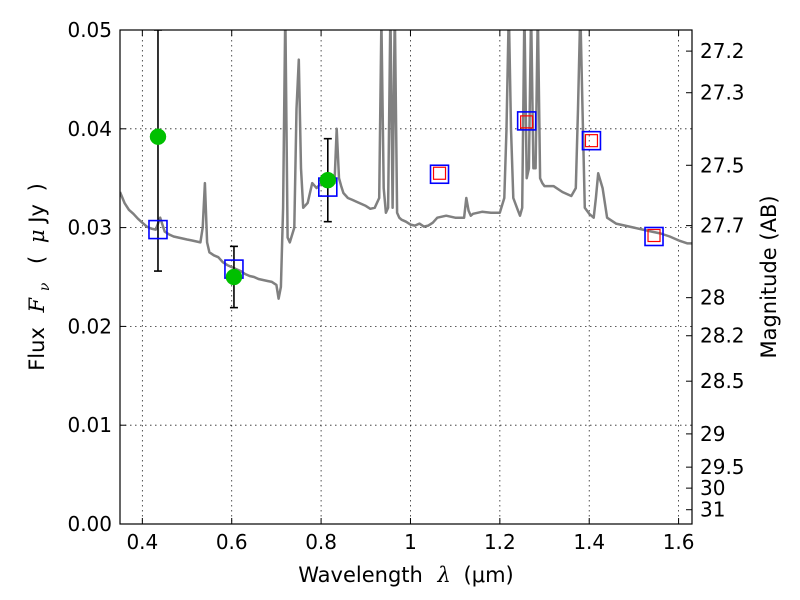 The width and height of the screenshot is (800, 600). What do you see at coordinates (722, 381) in the screenshot?
I see `y2-tick-label: 28.5` at bounding box center [722, 381].